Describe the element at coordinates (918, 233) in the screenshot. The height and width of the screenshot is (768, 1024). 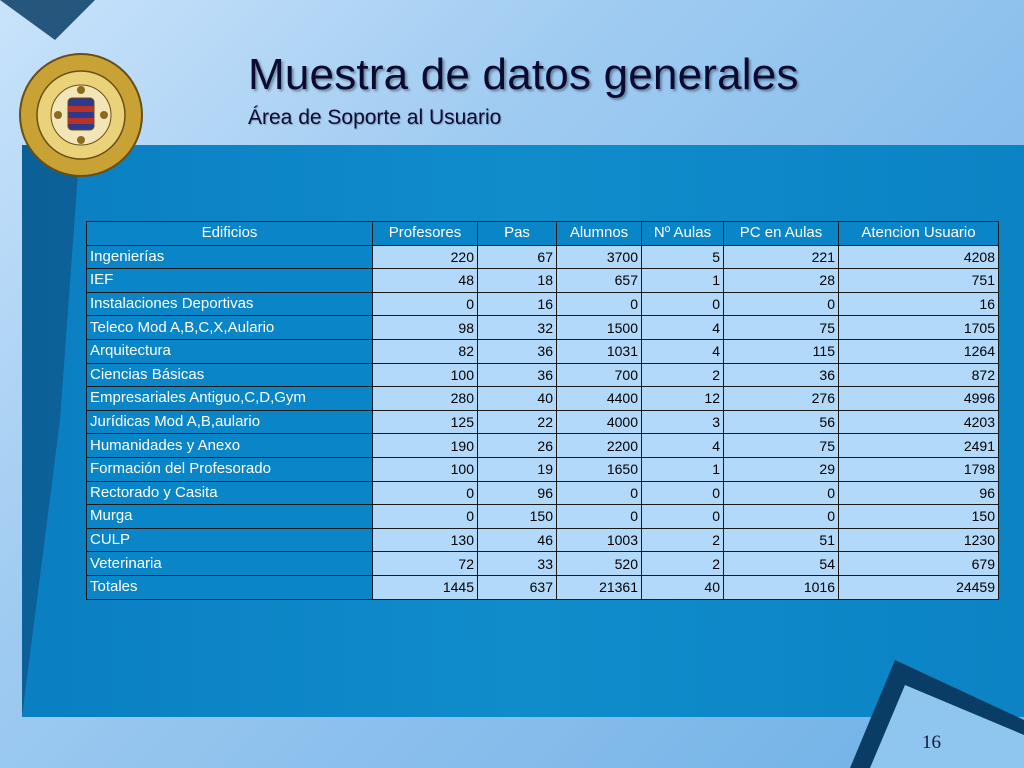
I see `column-header-atencion-usuario: Atencion Usuario` at that location.